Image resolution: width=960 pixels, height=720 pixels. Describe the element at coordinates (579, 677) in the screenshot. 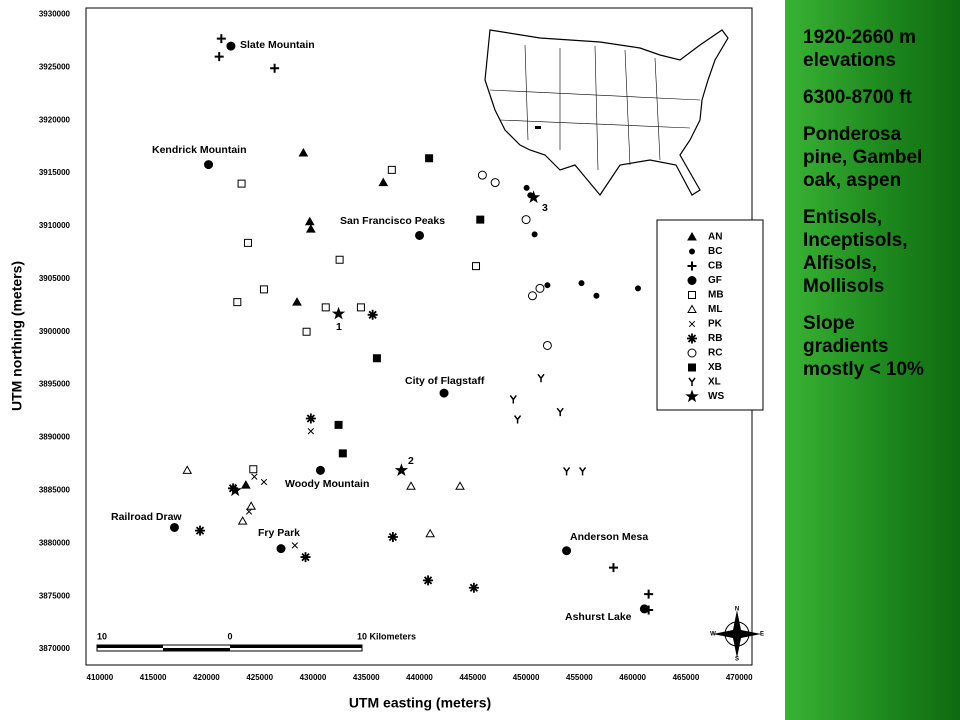

I see `x-tick-label: 455000` at that location.